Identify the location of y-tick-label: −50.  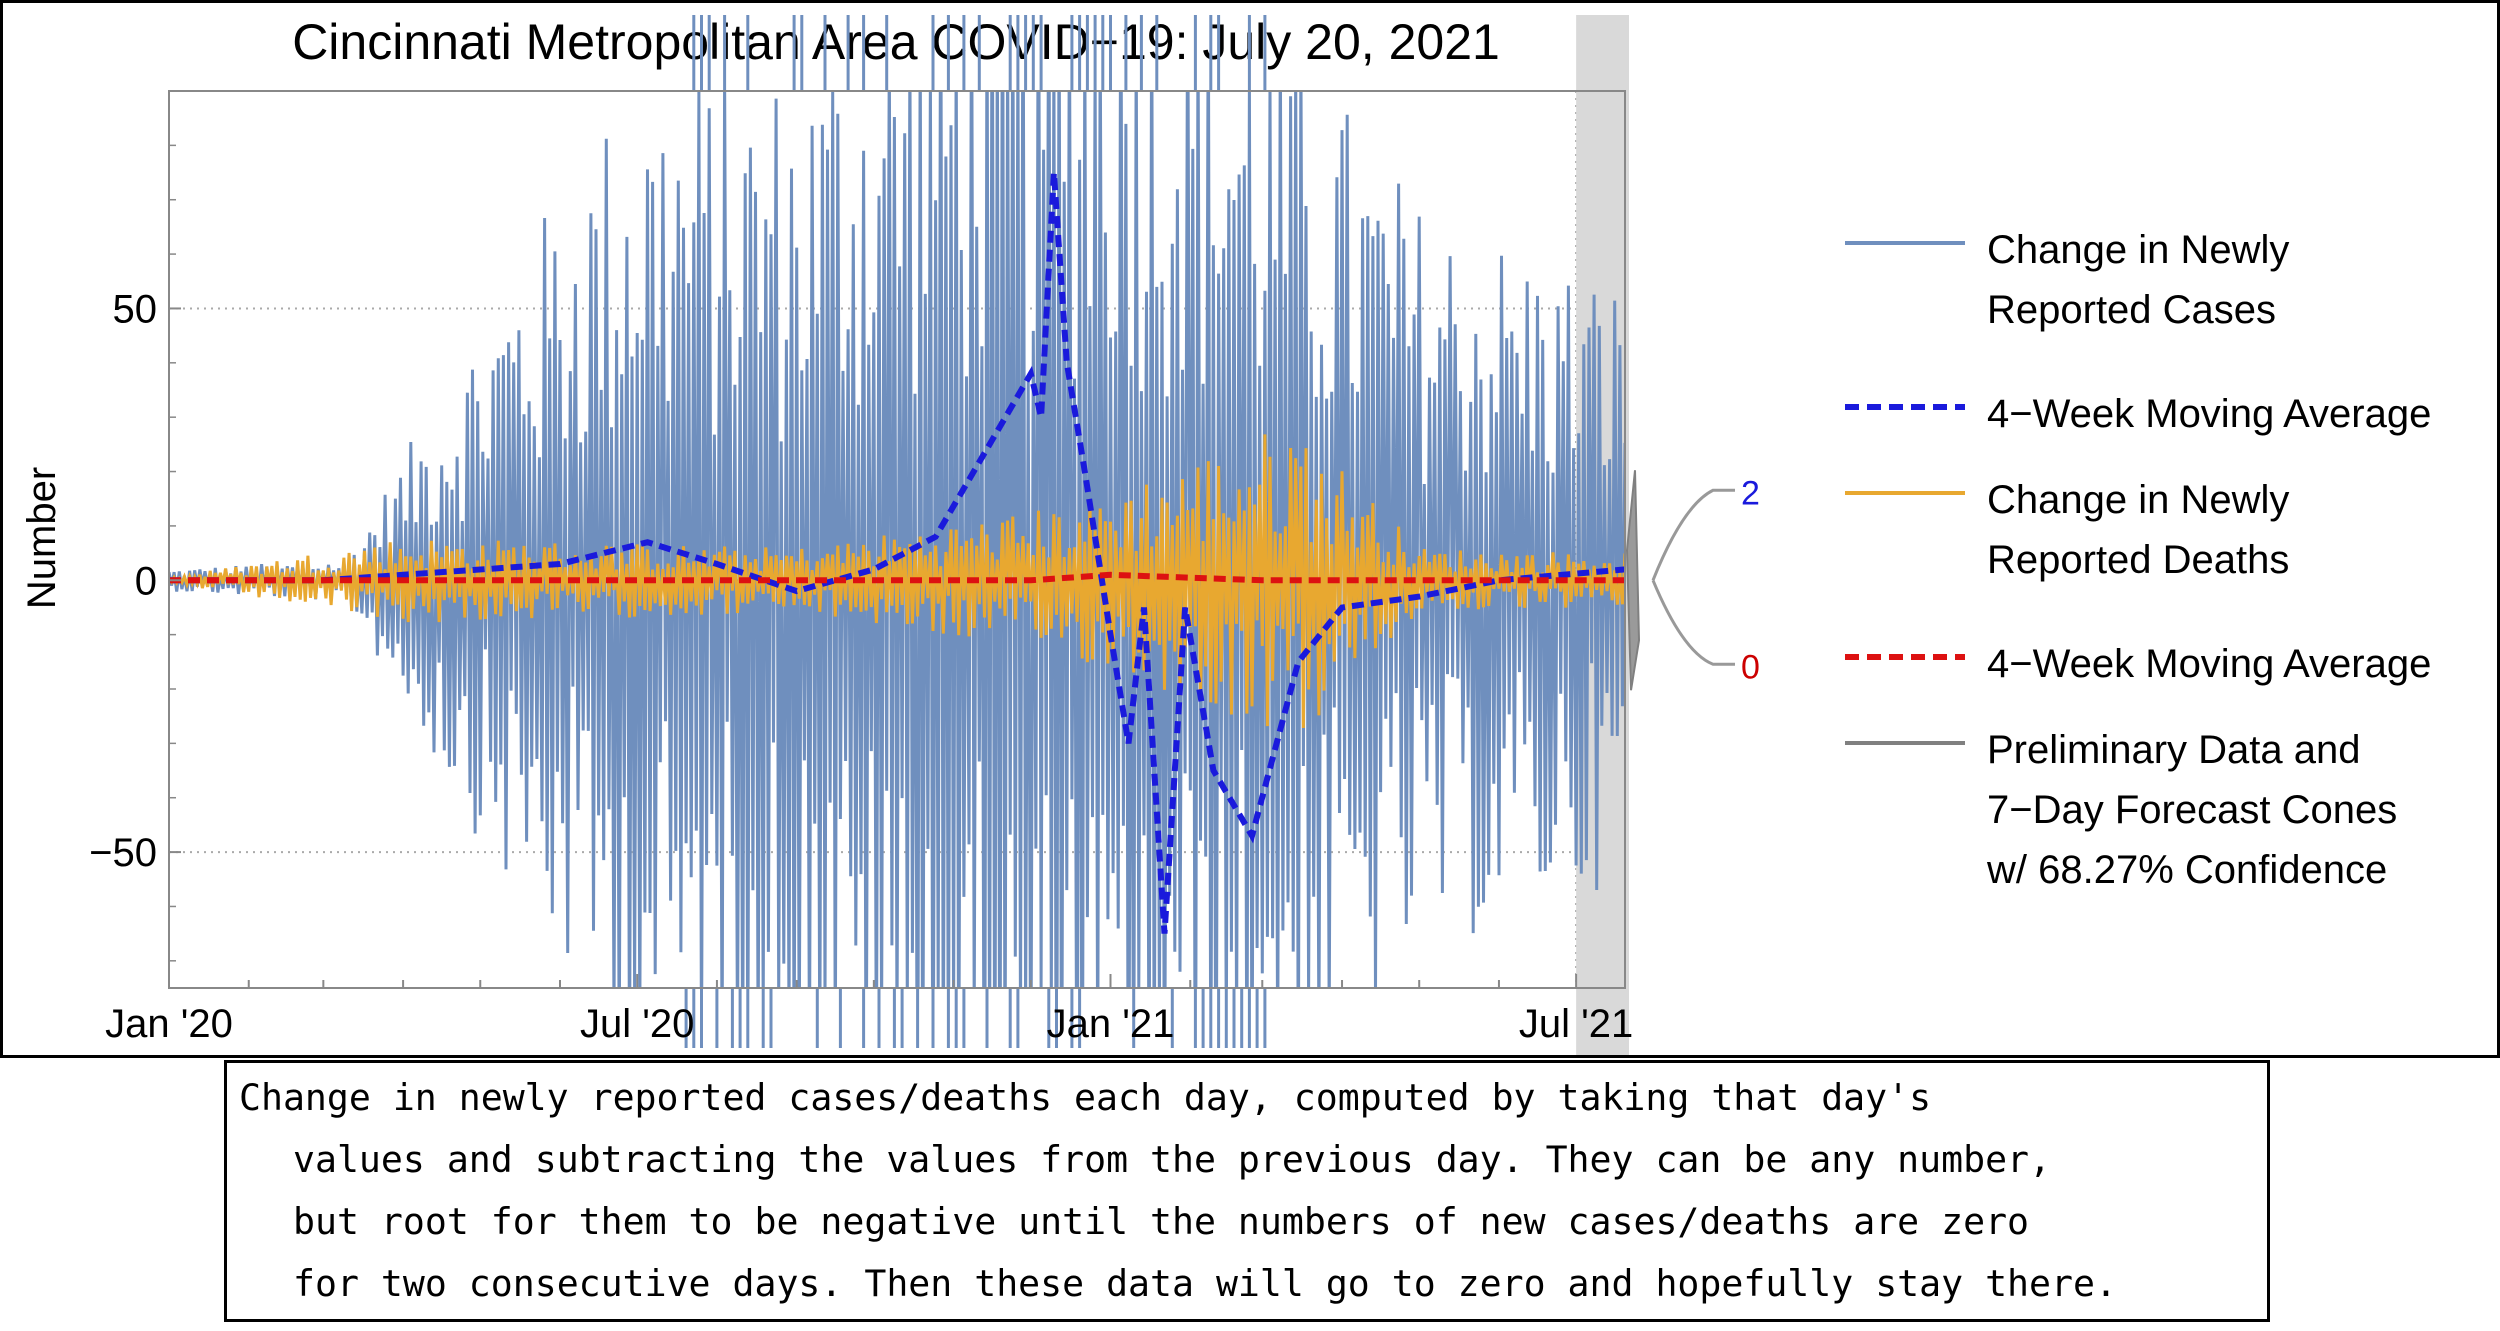
(123, 853).